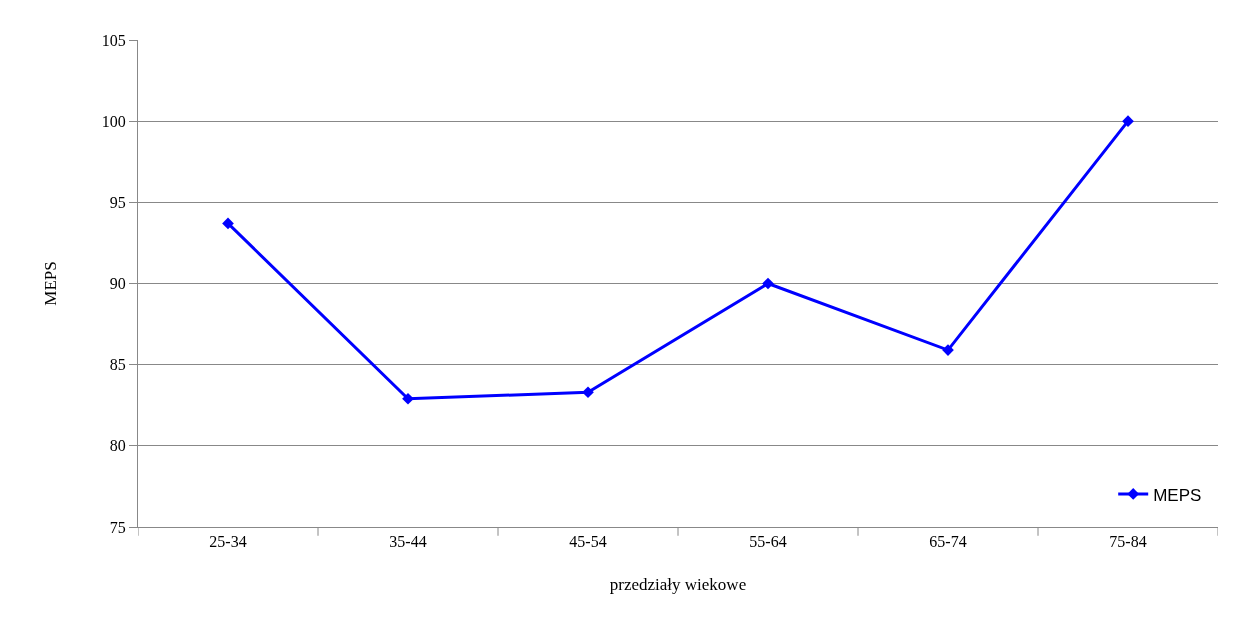  I want to click on y-tick-label: 95, so click(117, 202).